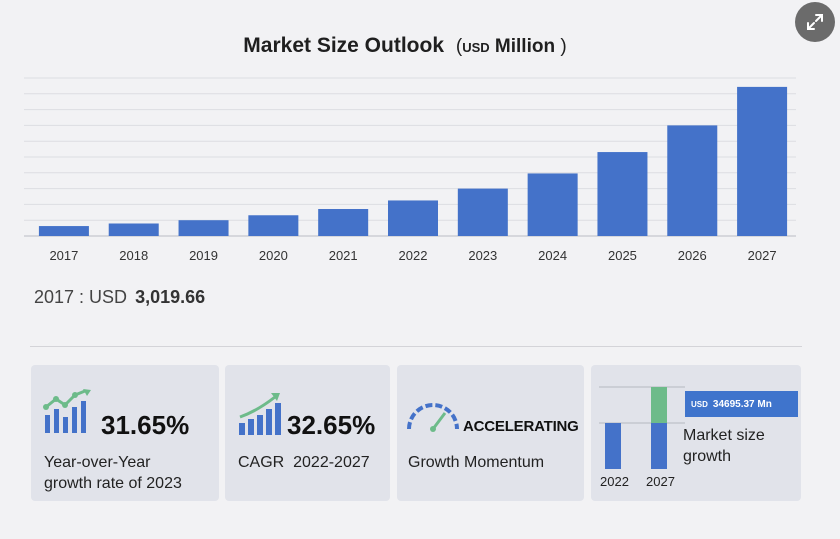  What do you see at coordinates (133, 255) in the screenshot?
I see `x-tick-label: 2018` at bounding box center [133, 255].